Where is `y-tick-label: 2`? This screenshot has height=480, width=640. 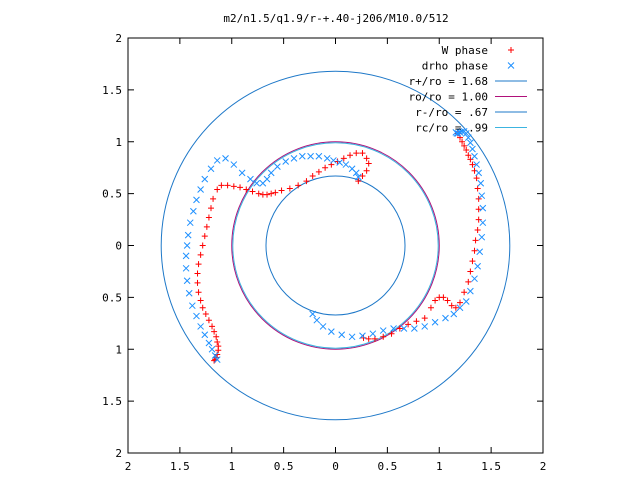 y-tick-label: 2 is located at coordinates (118, 38).